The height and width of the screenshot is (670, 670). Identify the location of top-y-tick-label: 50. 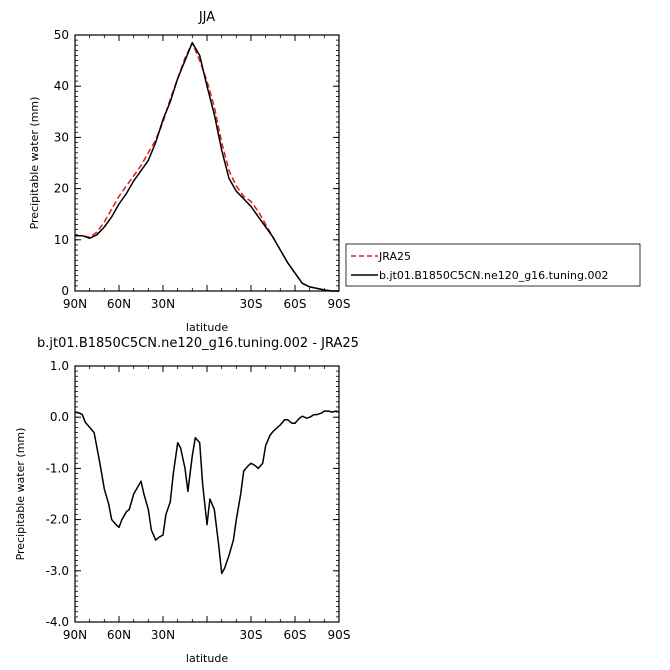
(61, 35).